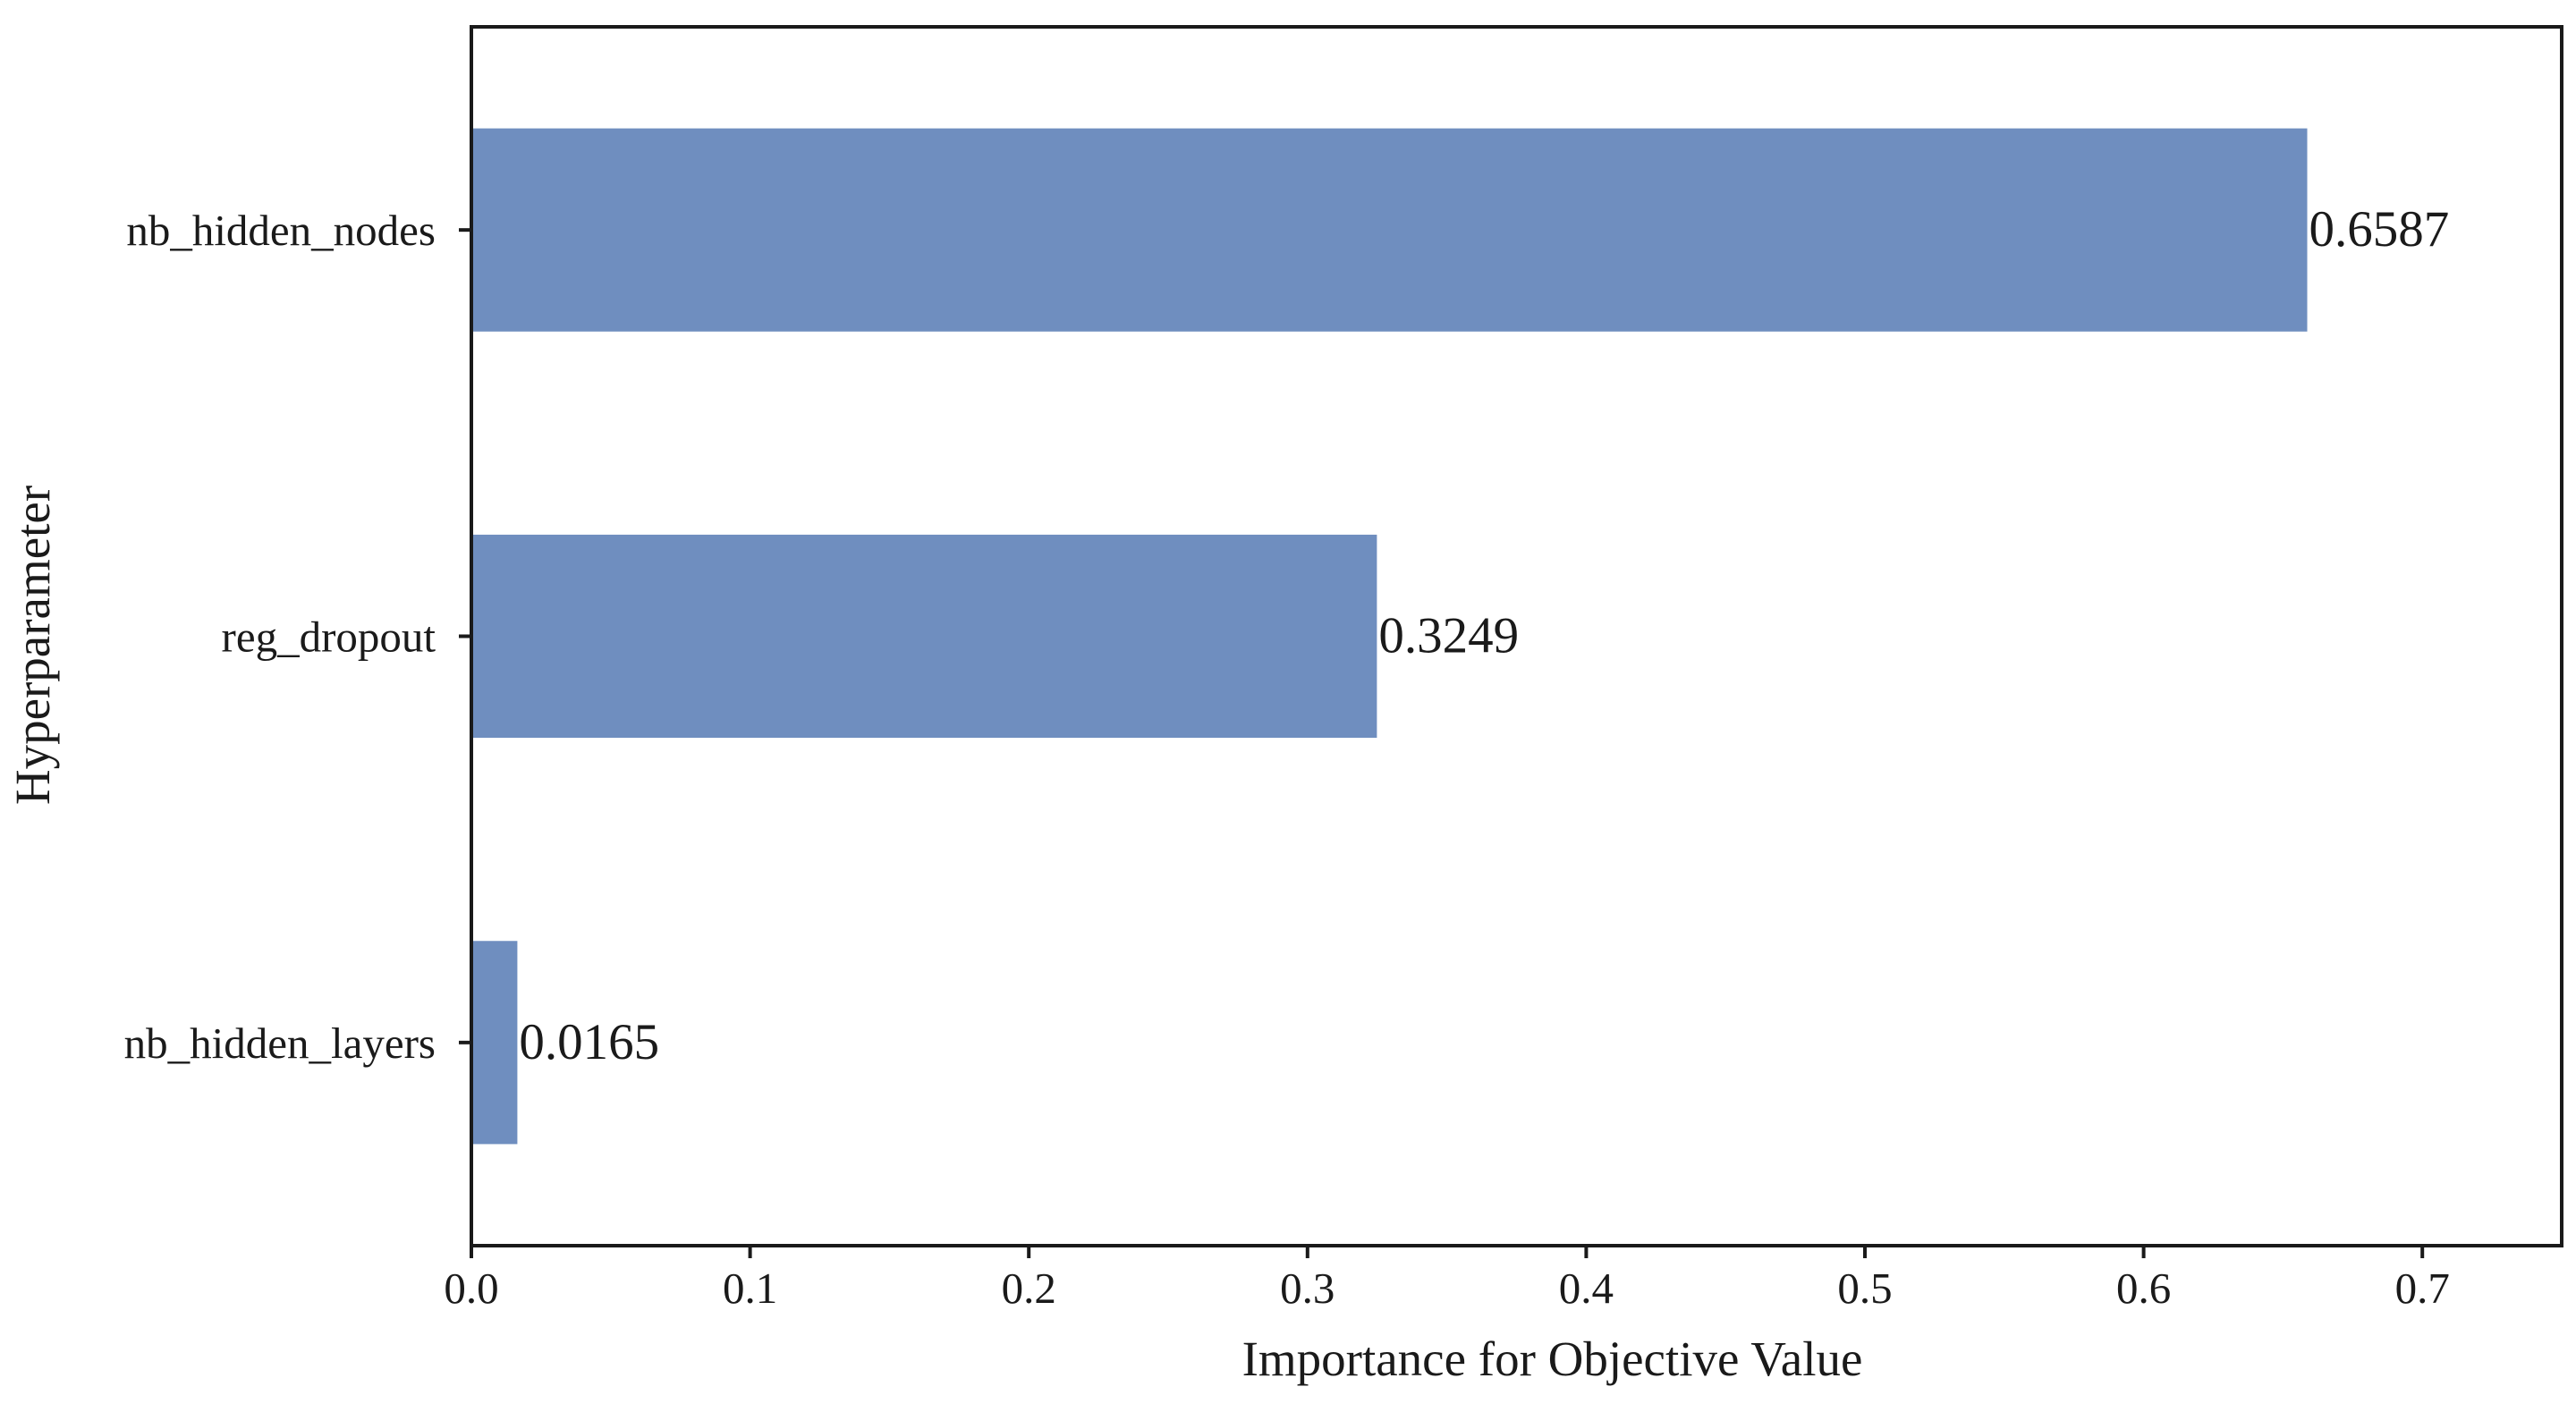 This screenshot has width=2576, height=1412. I want to click on x-axis-ticks: 0.0 0.1 0.2 0.3 0.4 0.5 0.6 0.7, so click(1447, 1279).